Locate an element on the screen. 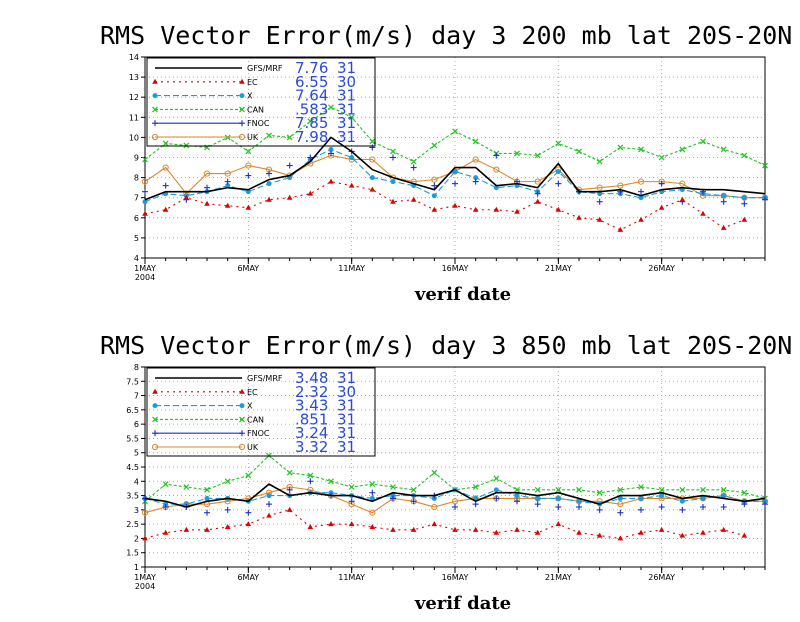  series-x is located at coordinates (455, 175).